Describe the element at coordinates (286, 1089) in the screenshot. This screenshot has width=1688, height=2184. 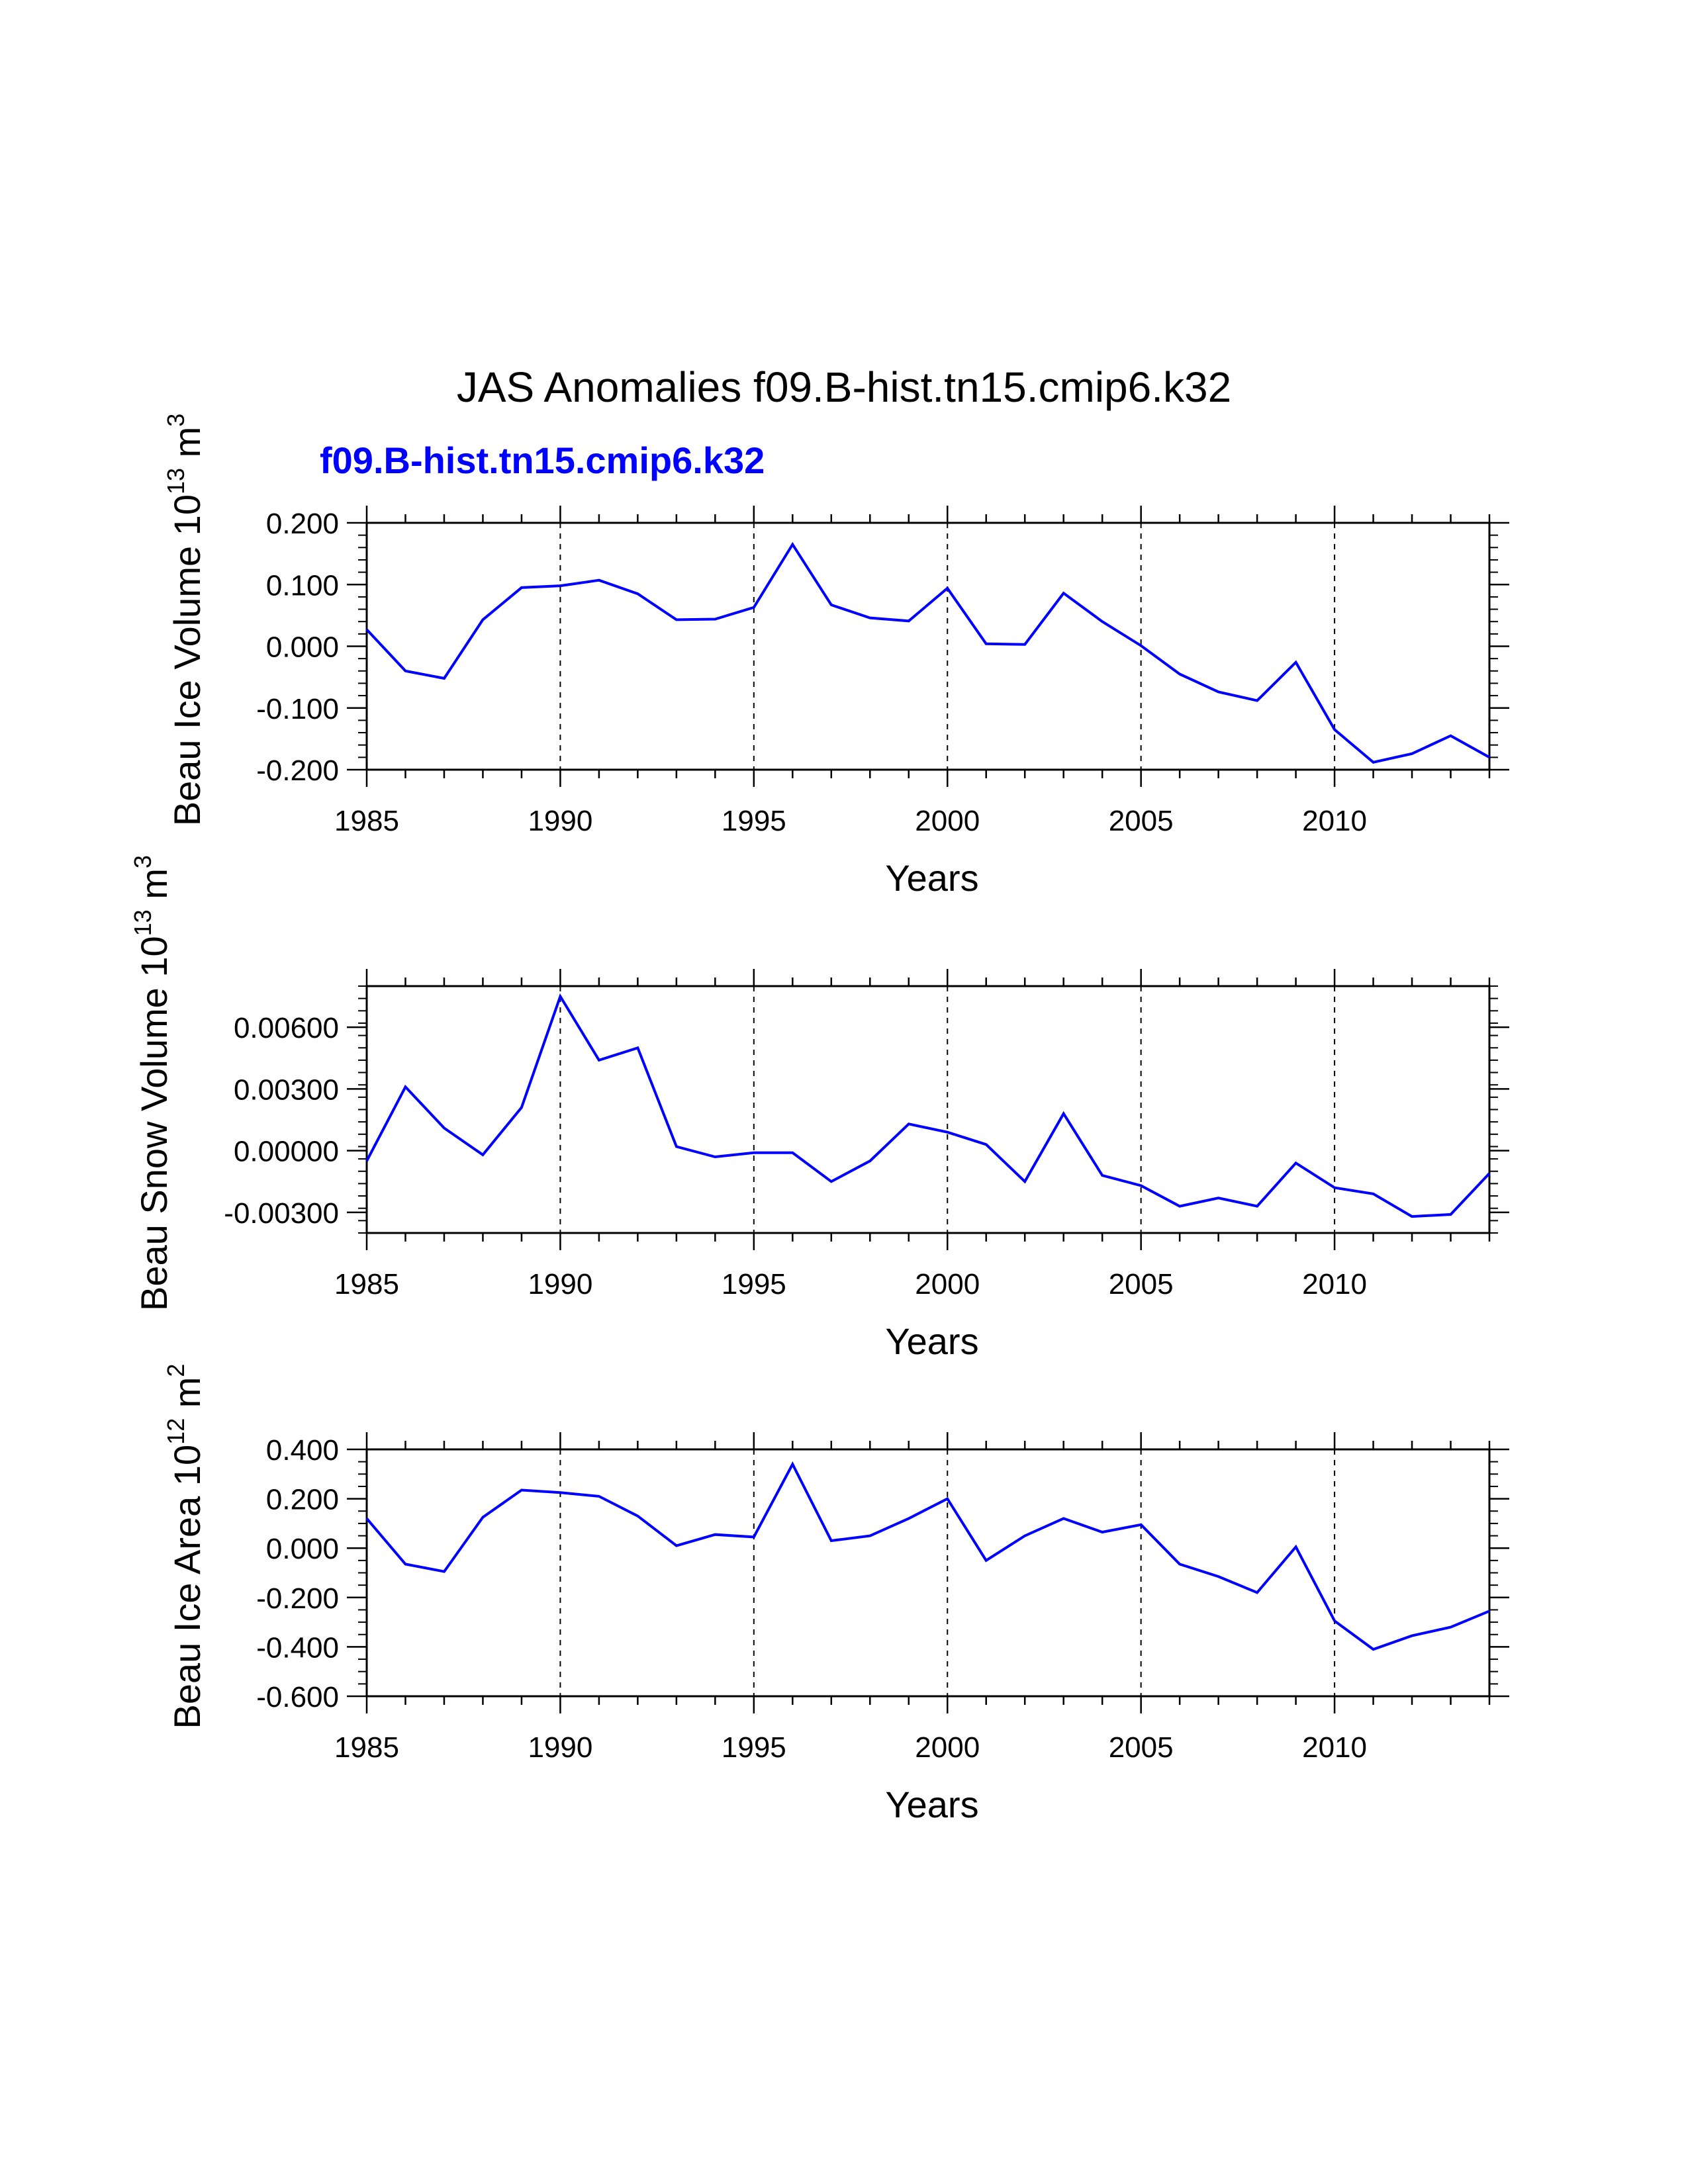
I see `y-tick-label: 0.00300` at that location.